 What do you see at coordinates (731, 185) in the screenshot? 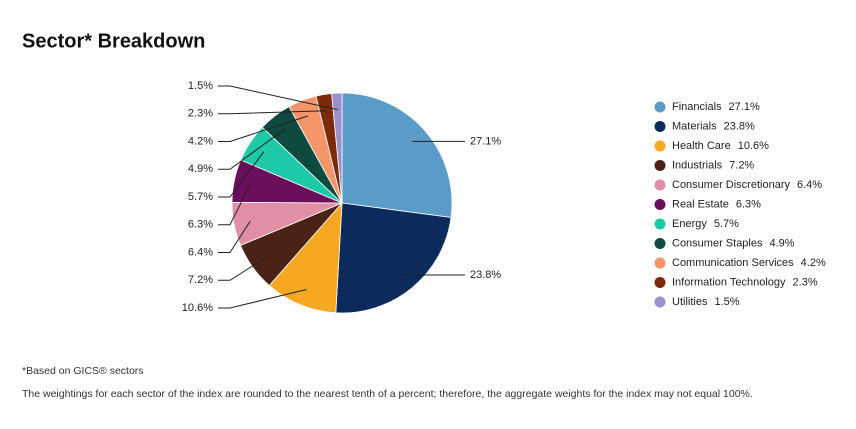
I see `legend-label: Consumer Discretionary` at bounding box center [731, 185].